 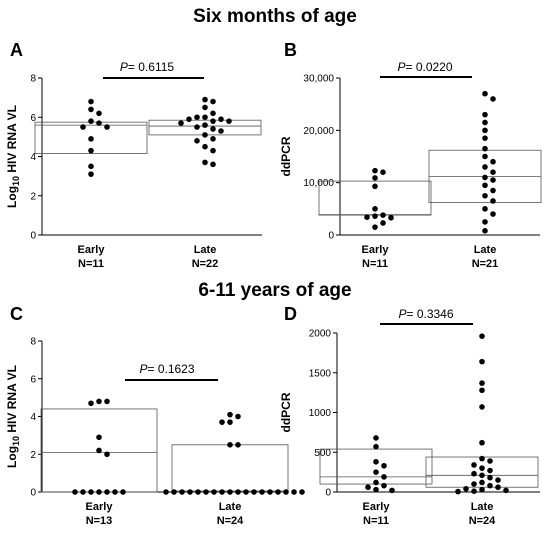 I want to click on y-tick-label: 30,000, so click(x=318, y=79).